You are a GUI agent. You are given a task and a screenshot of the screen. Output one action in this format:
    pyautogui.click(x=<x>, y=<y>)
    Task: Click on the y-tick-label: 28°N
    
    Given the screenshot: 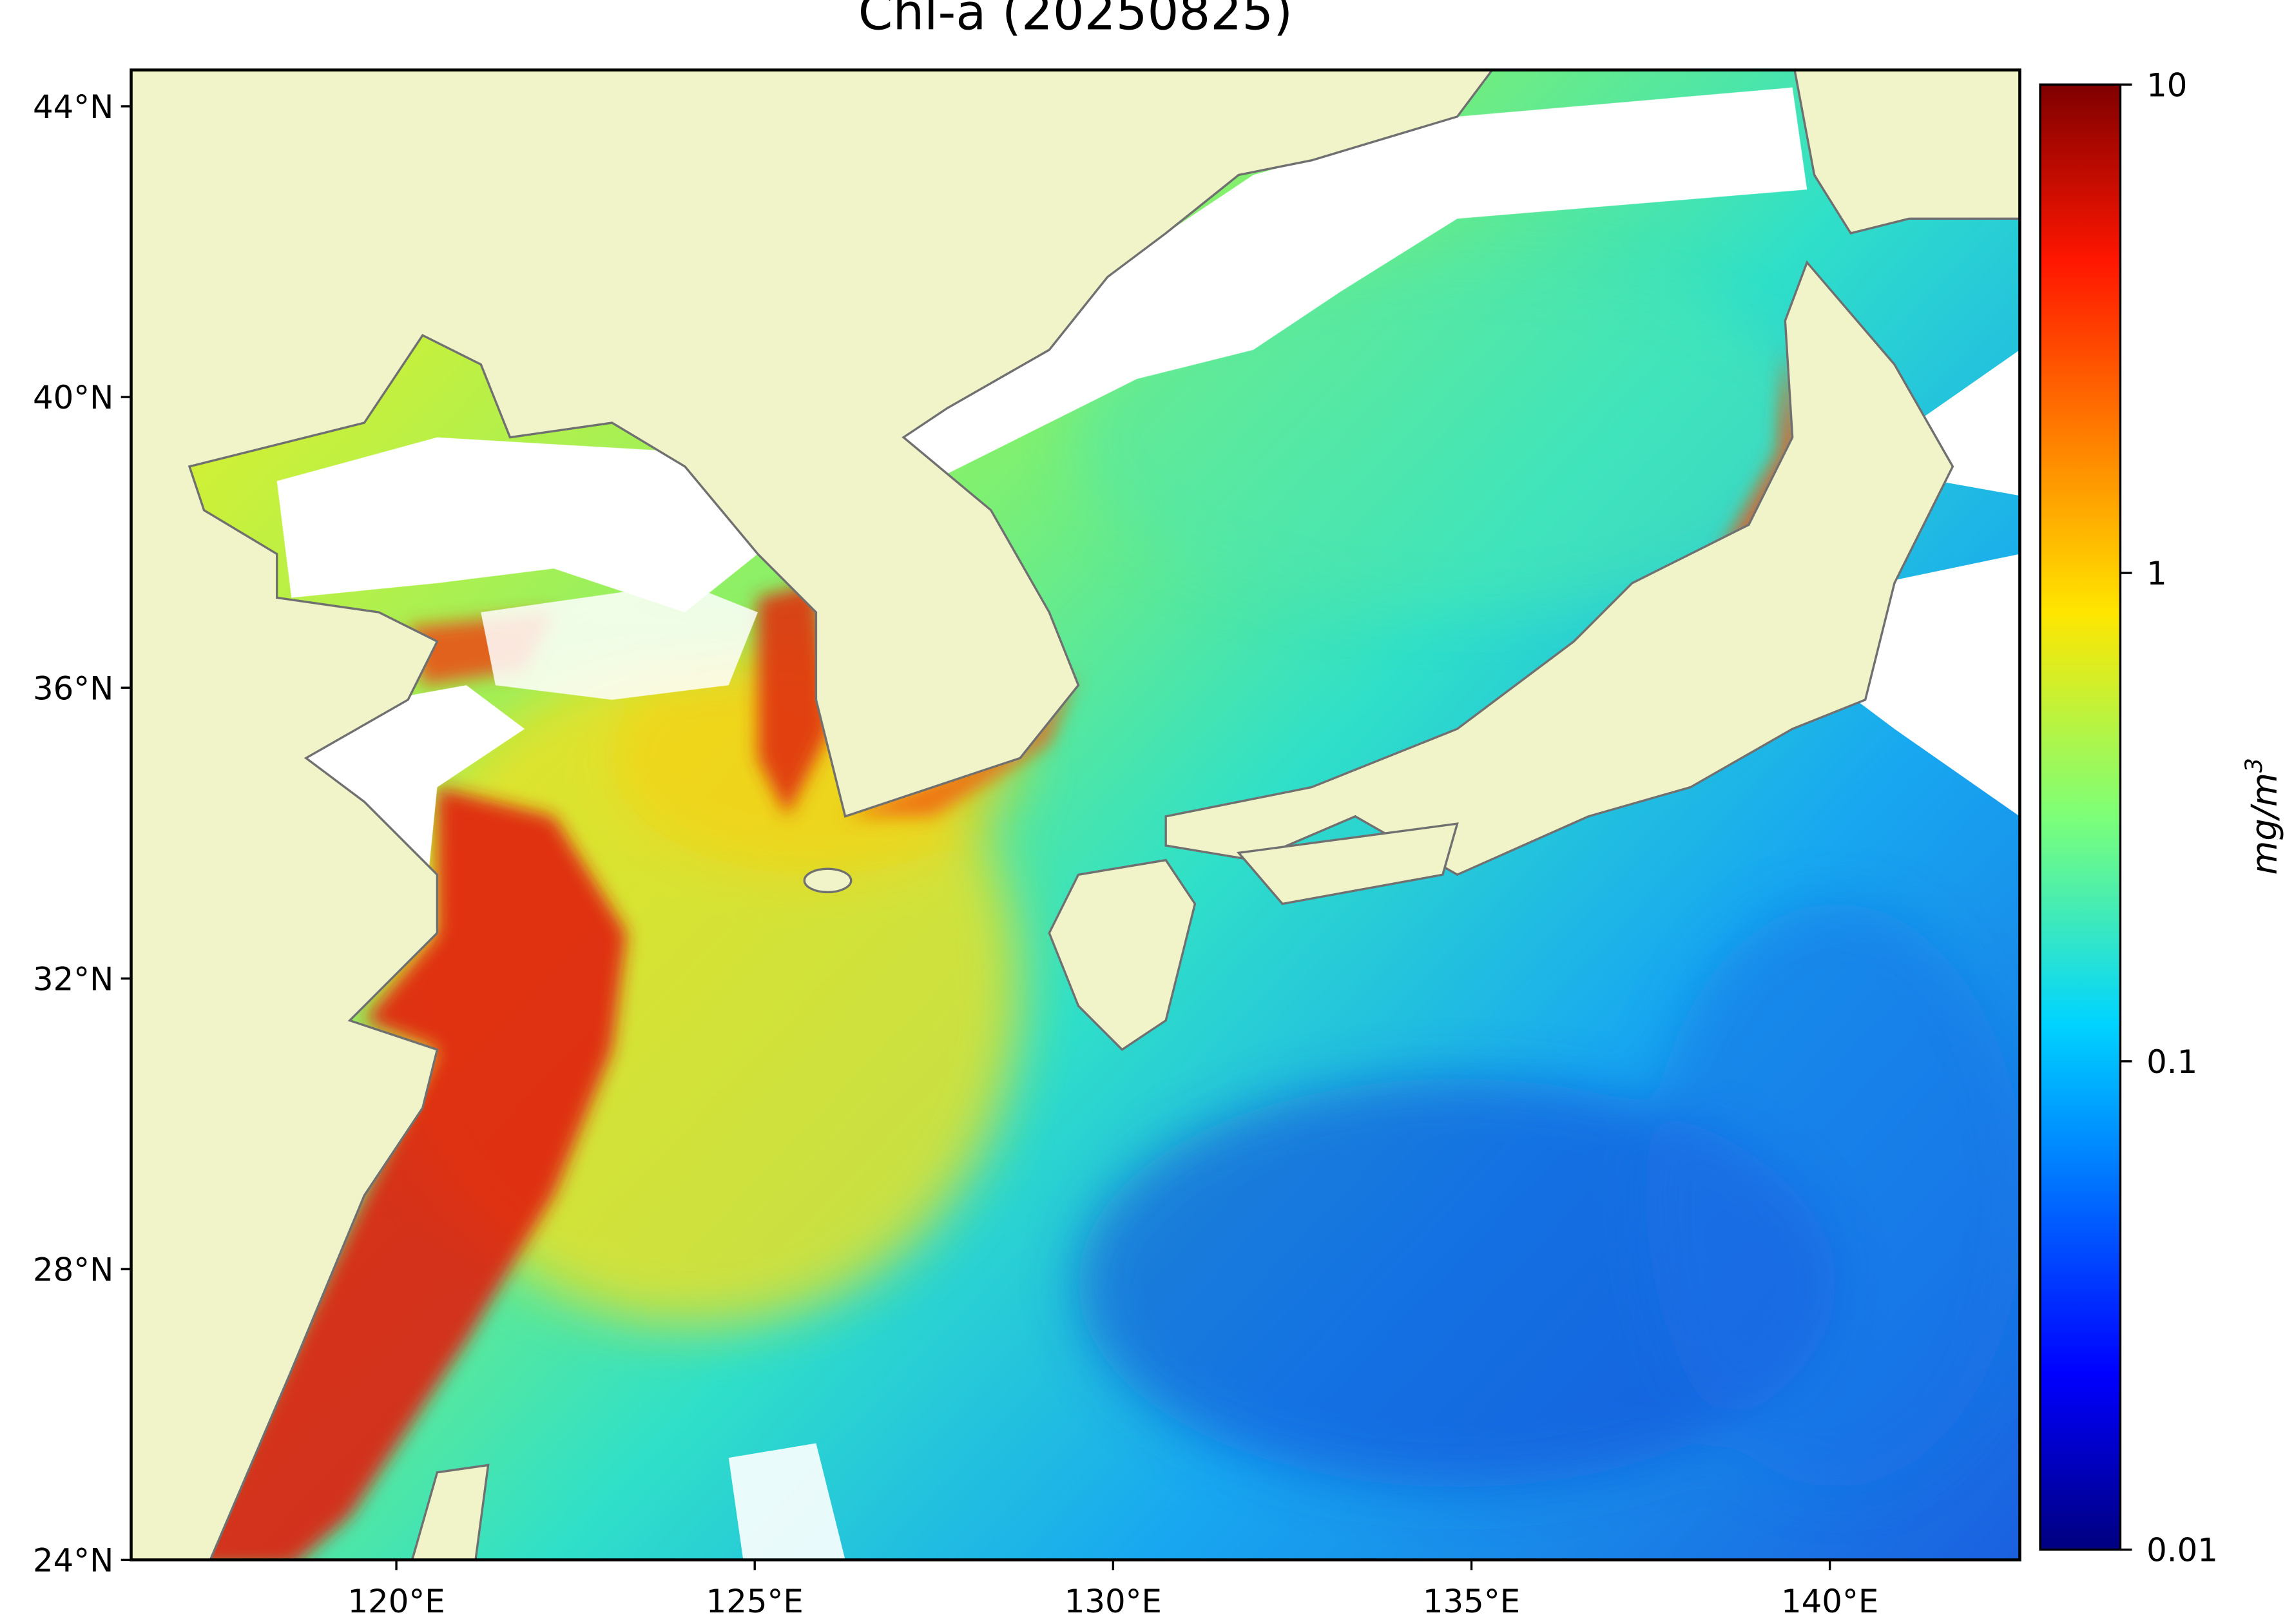 What is the action you would take?
    pyautogui.click(x=73, y=1270)
    